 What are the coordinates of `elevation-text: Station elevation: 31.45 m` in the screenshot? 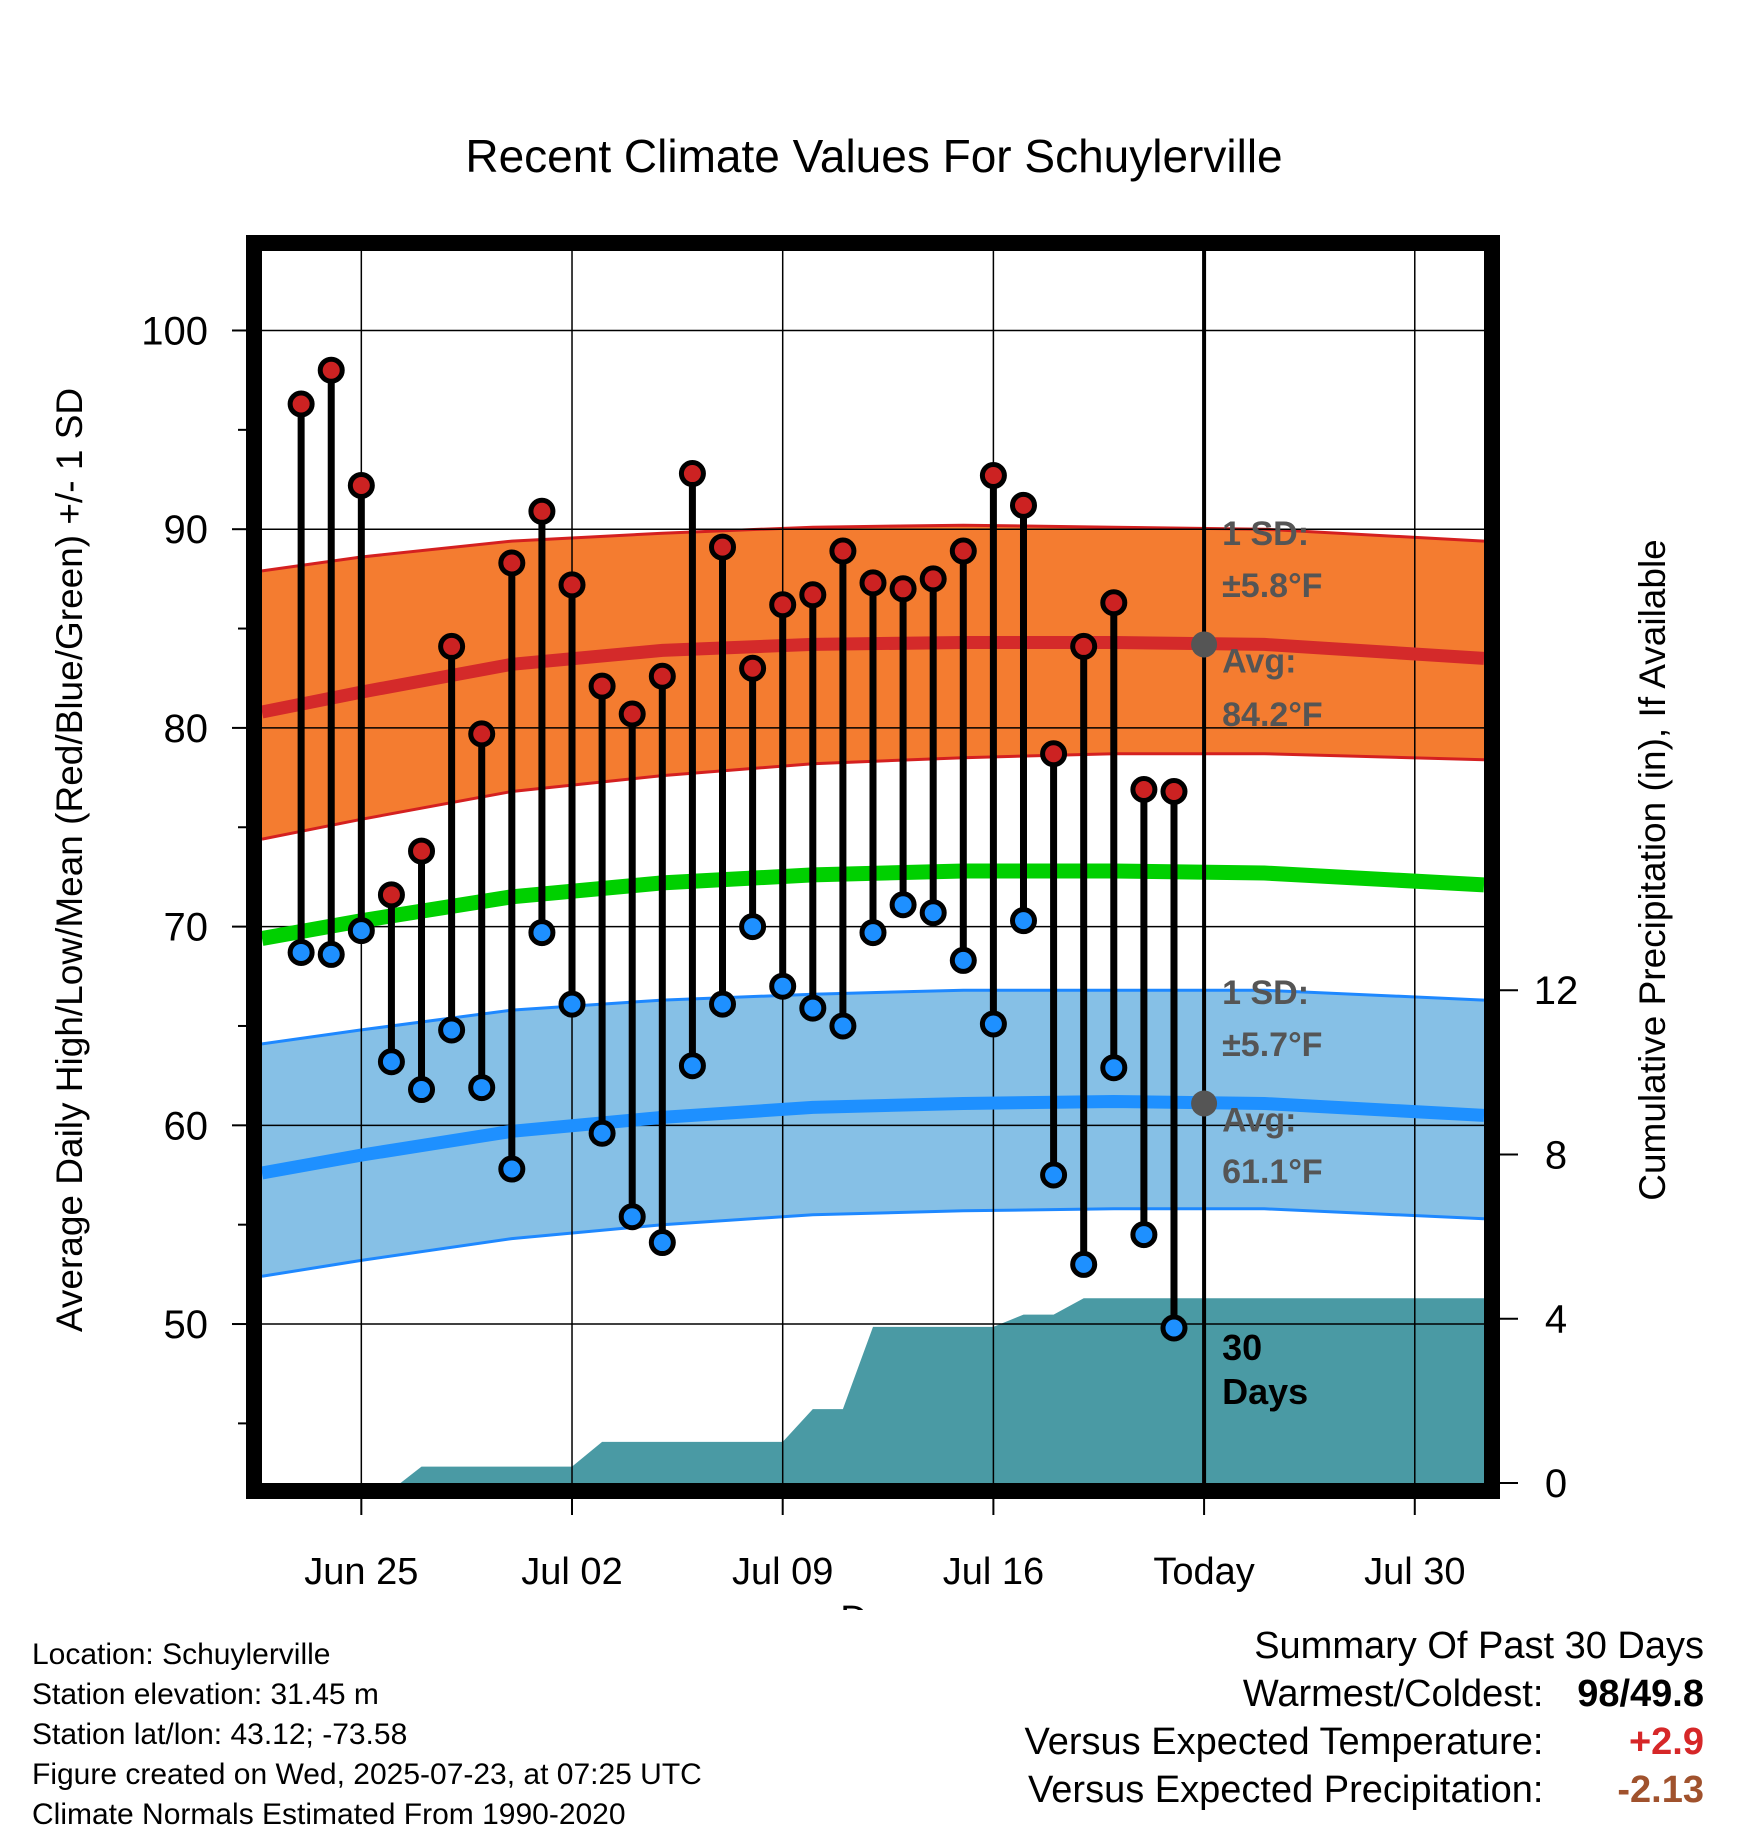 It's located at (205, 1694).